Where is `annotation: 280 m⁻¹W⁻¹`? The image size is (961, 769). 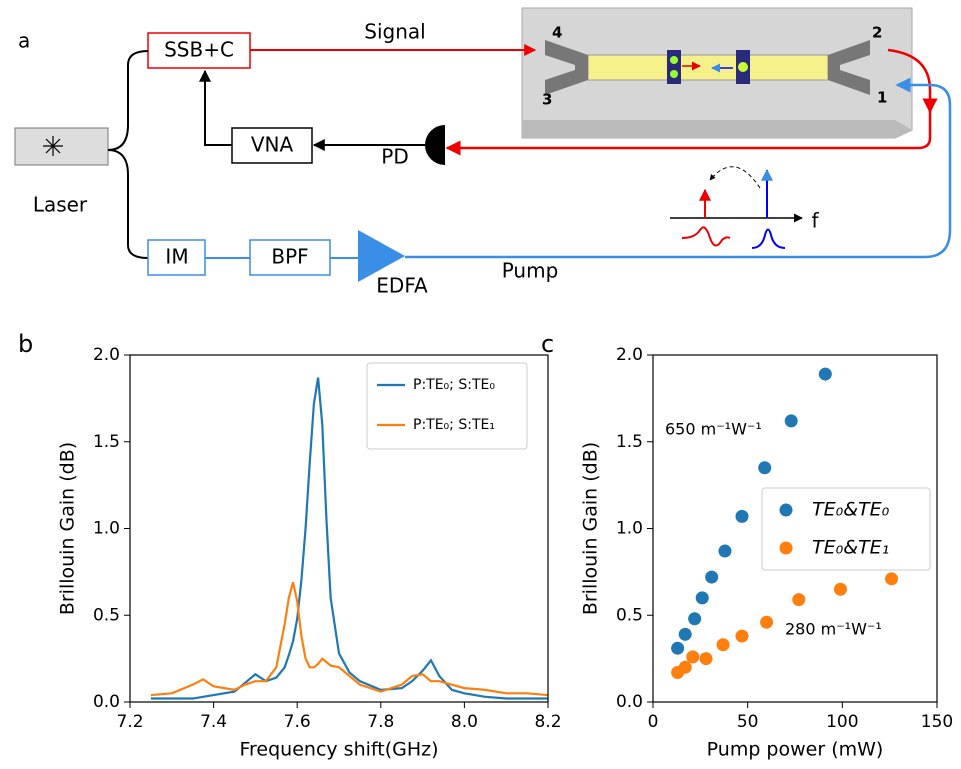 annotation: 280 m⁻¹W⁻¹ is located at coordinates (833, 629).